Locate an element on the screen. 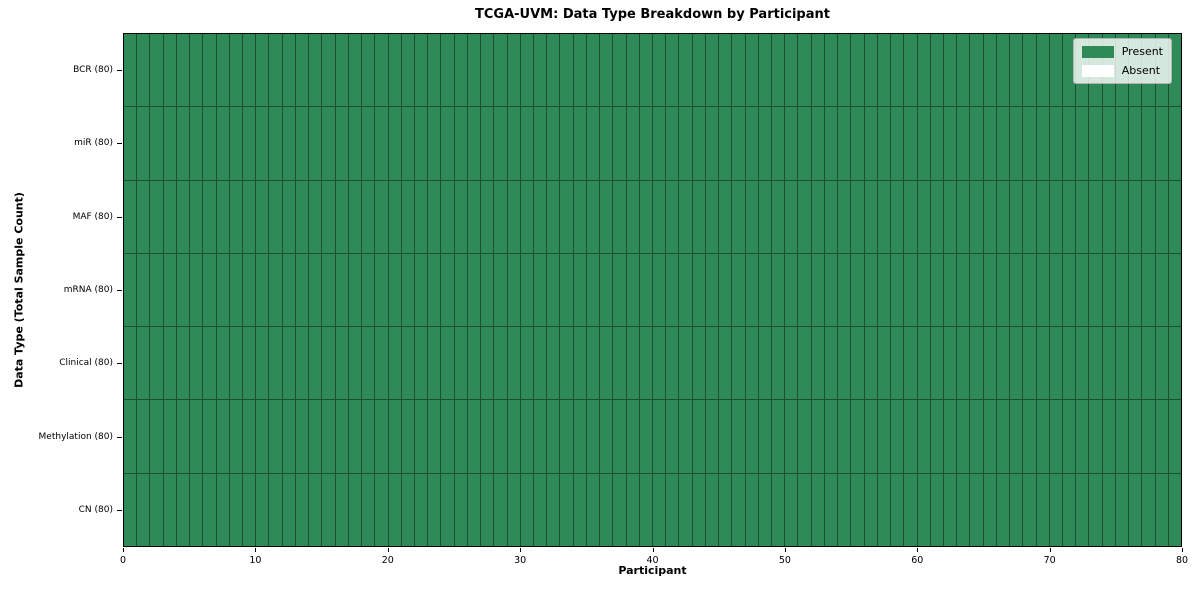  legend-entry-absent: Absent is located at coordinates (1122, 70).